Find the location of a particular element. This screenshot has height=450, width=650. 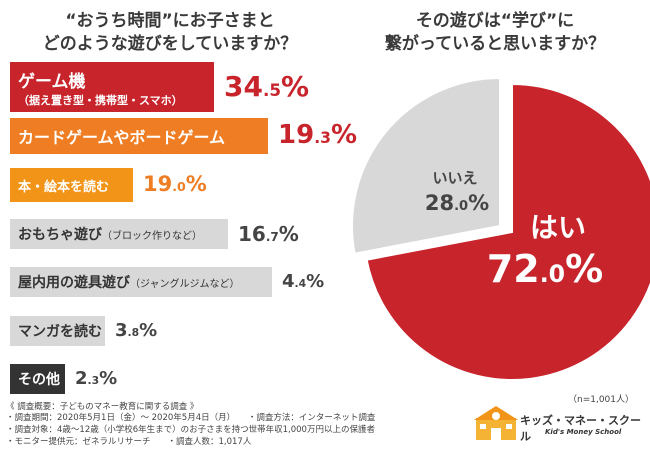

bar-value-label: 3.8% is located at coordinates (136, 330).